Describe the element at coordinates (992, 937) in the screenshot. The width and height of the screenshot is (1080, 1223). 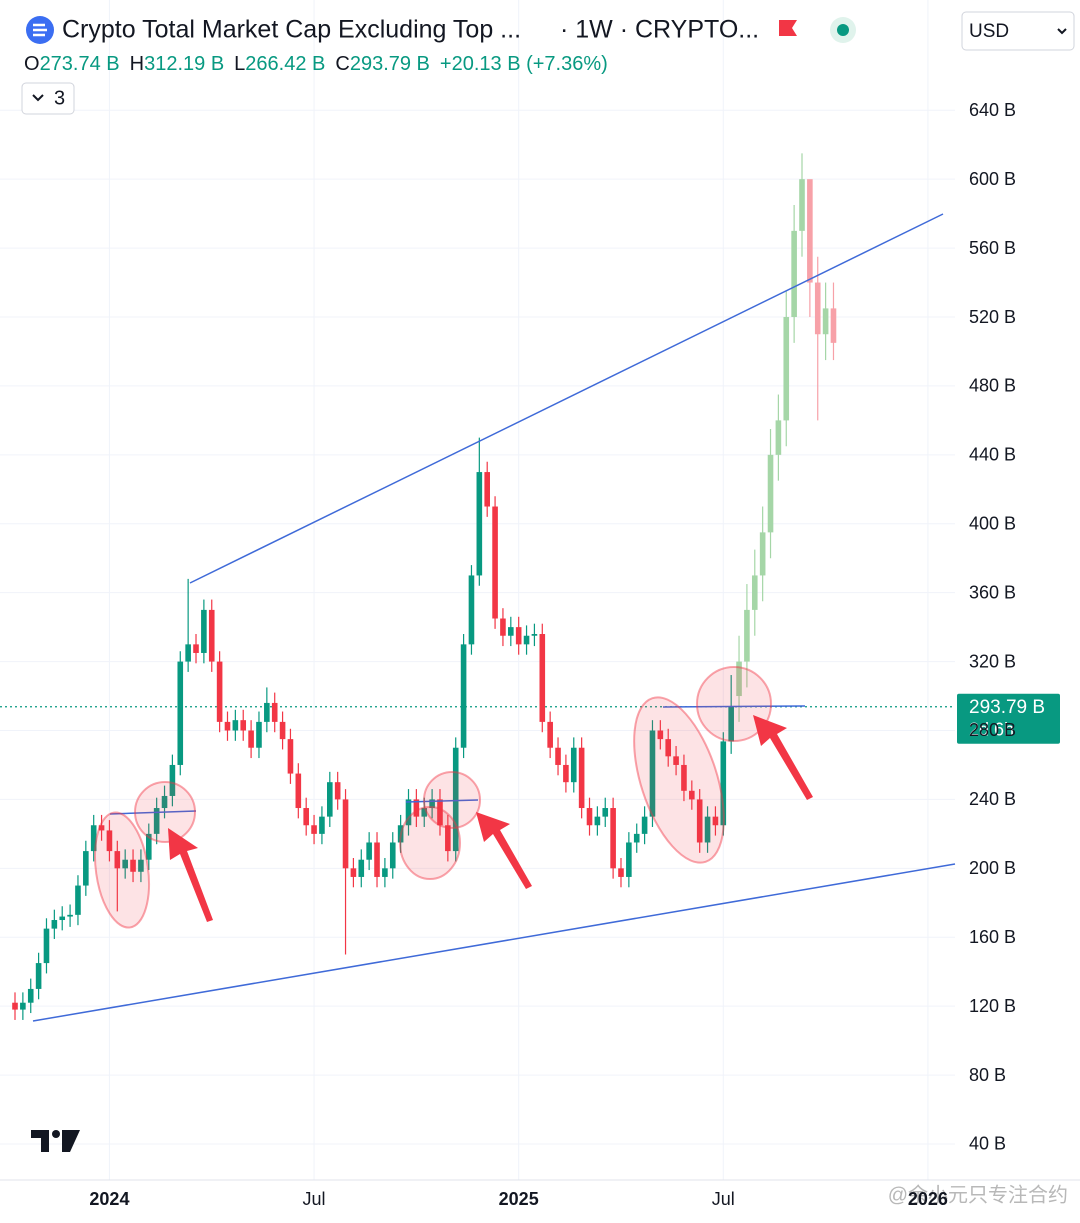
I see `y-tick-label: 160 B` at that location.